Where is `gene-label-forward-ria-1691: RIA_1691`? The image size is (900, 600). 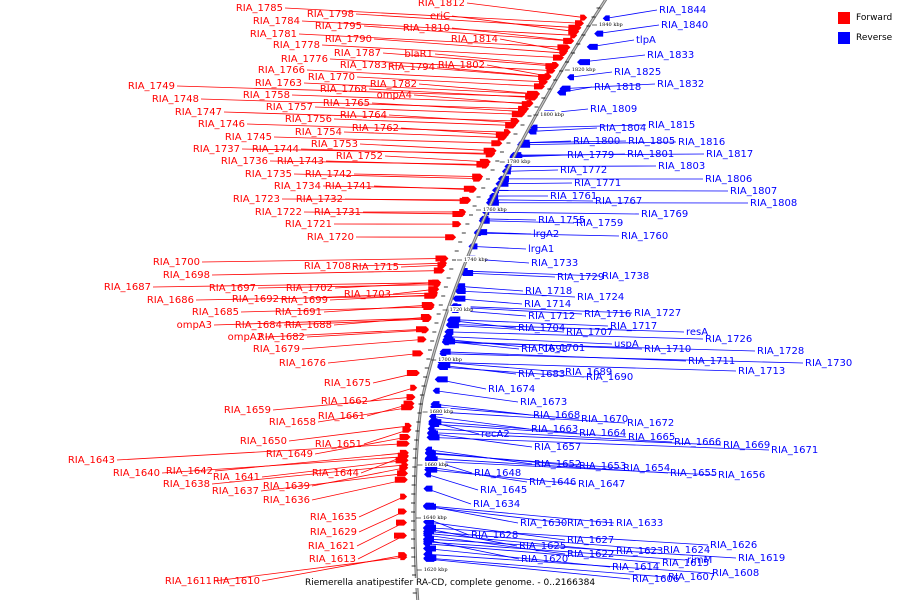
gene-label-forward-ria-1691: RIA_1691 is located at coordinates (298, 312).